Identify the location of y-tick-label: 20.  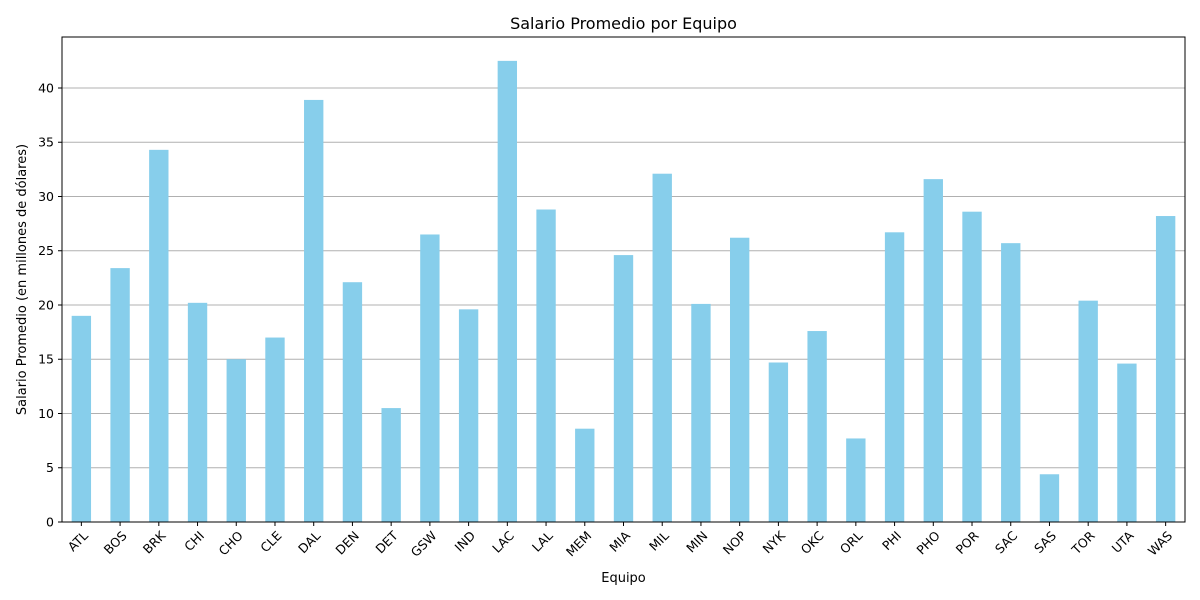
(46, 304).